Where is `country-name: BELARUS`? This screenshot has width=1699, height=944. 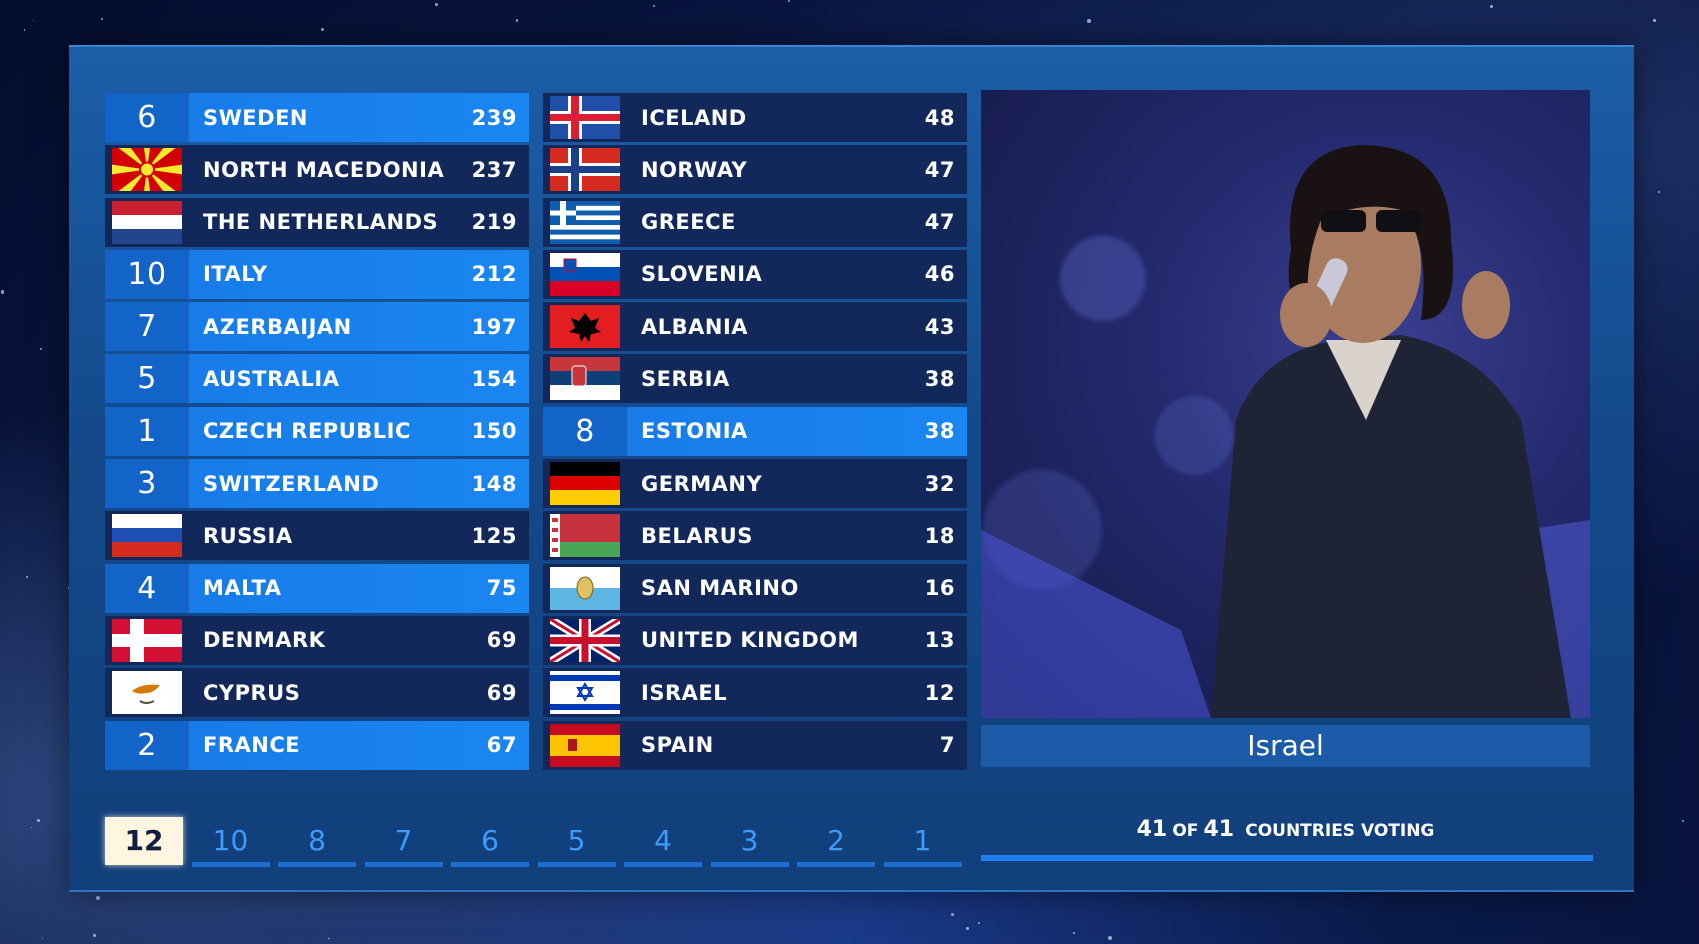
country-name: BELARUS is located at coordinates (756, 536).